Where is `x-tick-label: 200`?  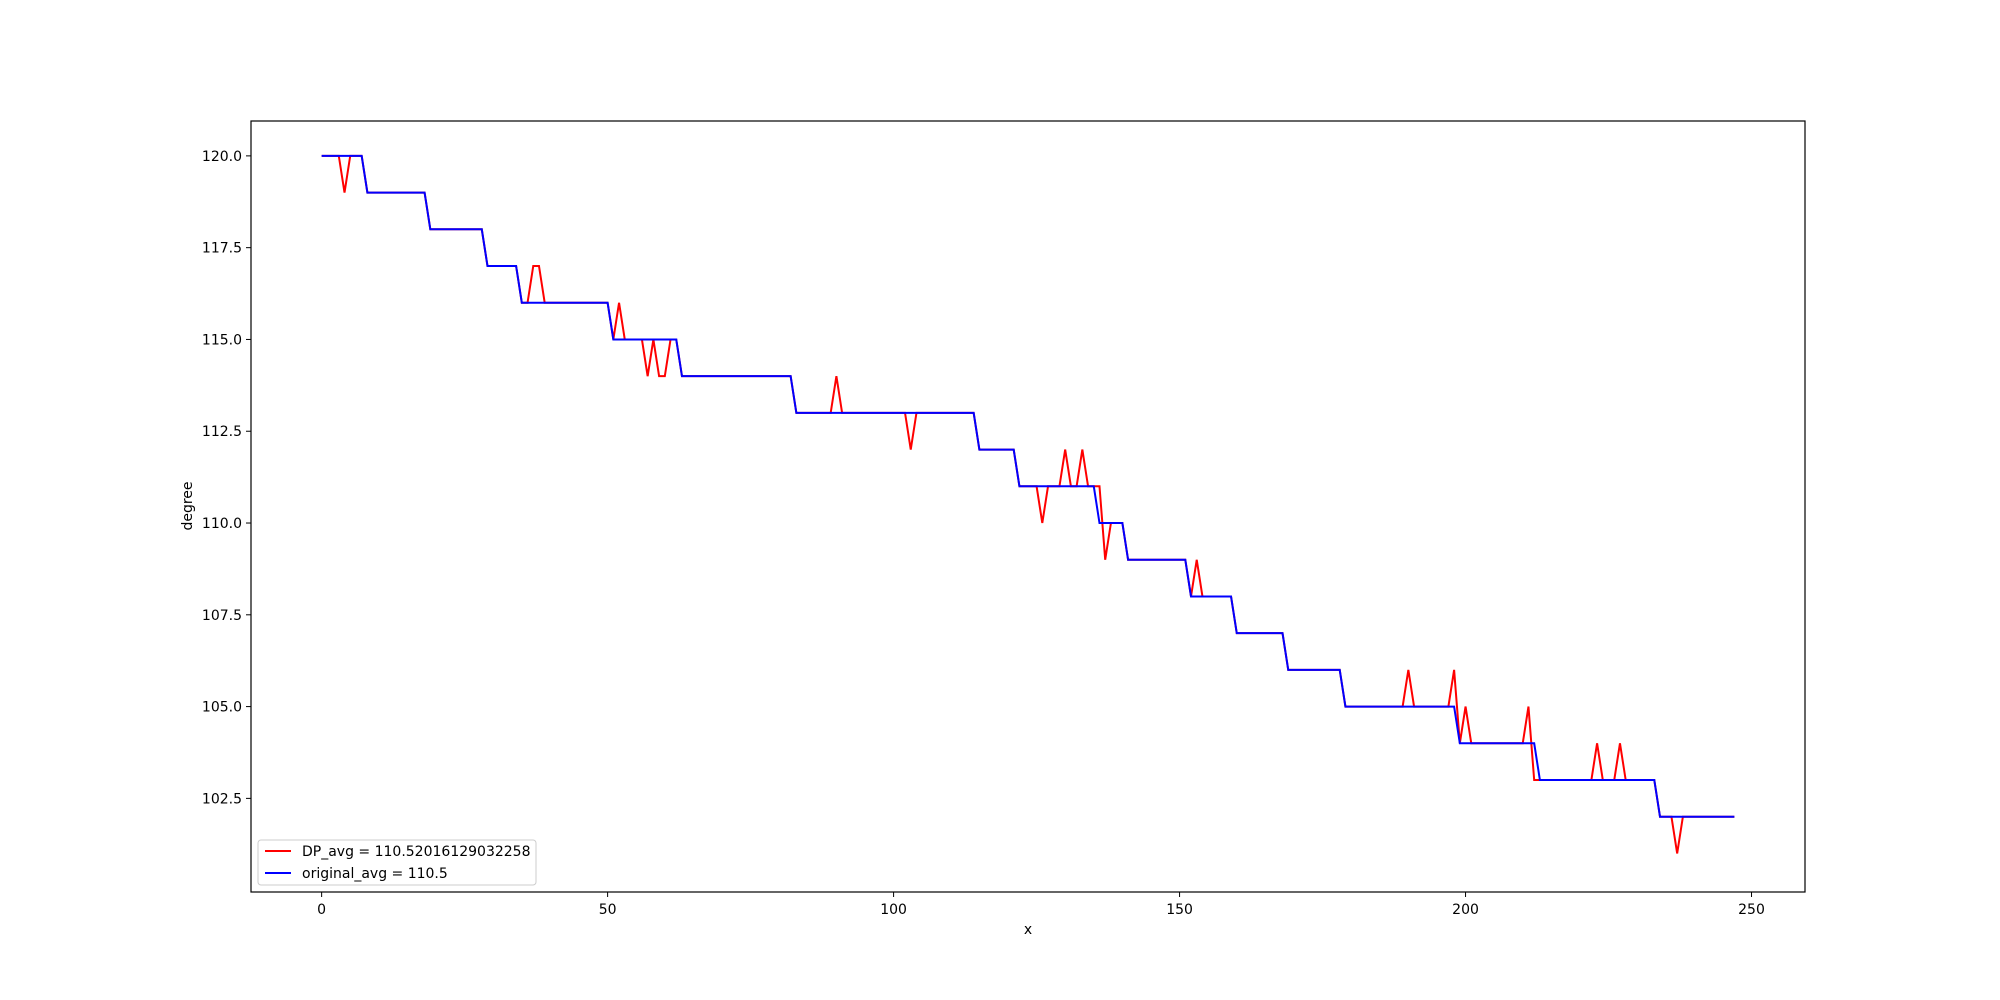
x-tick-label: 200 is located at coordinates (1465, 910).